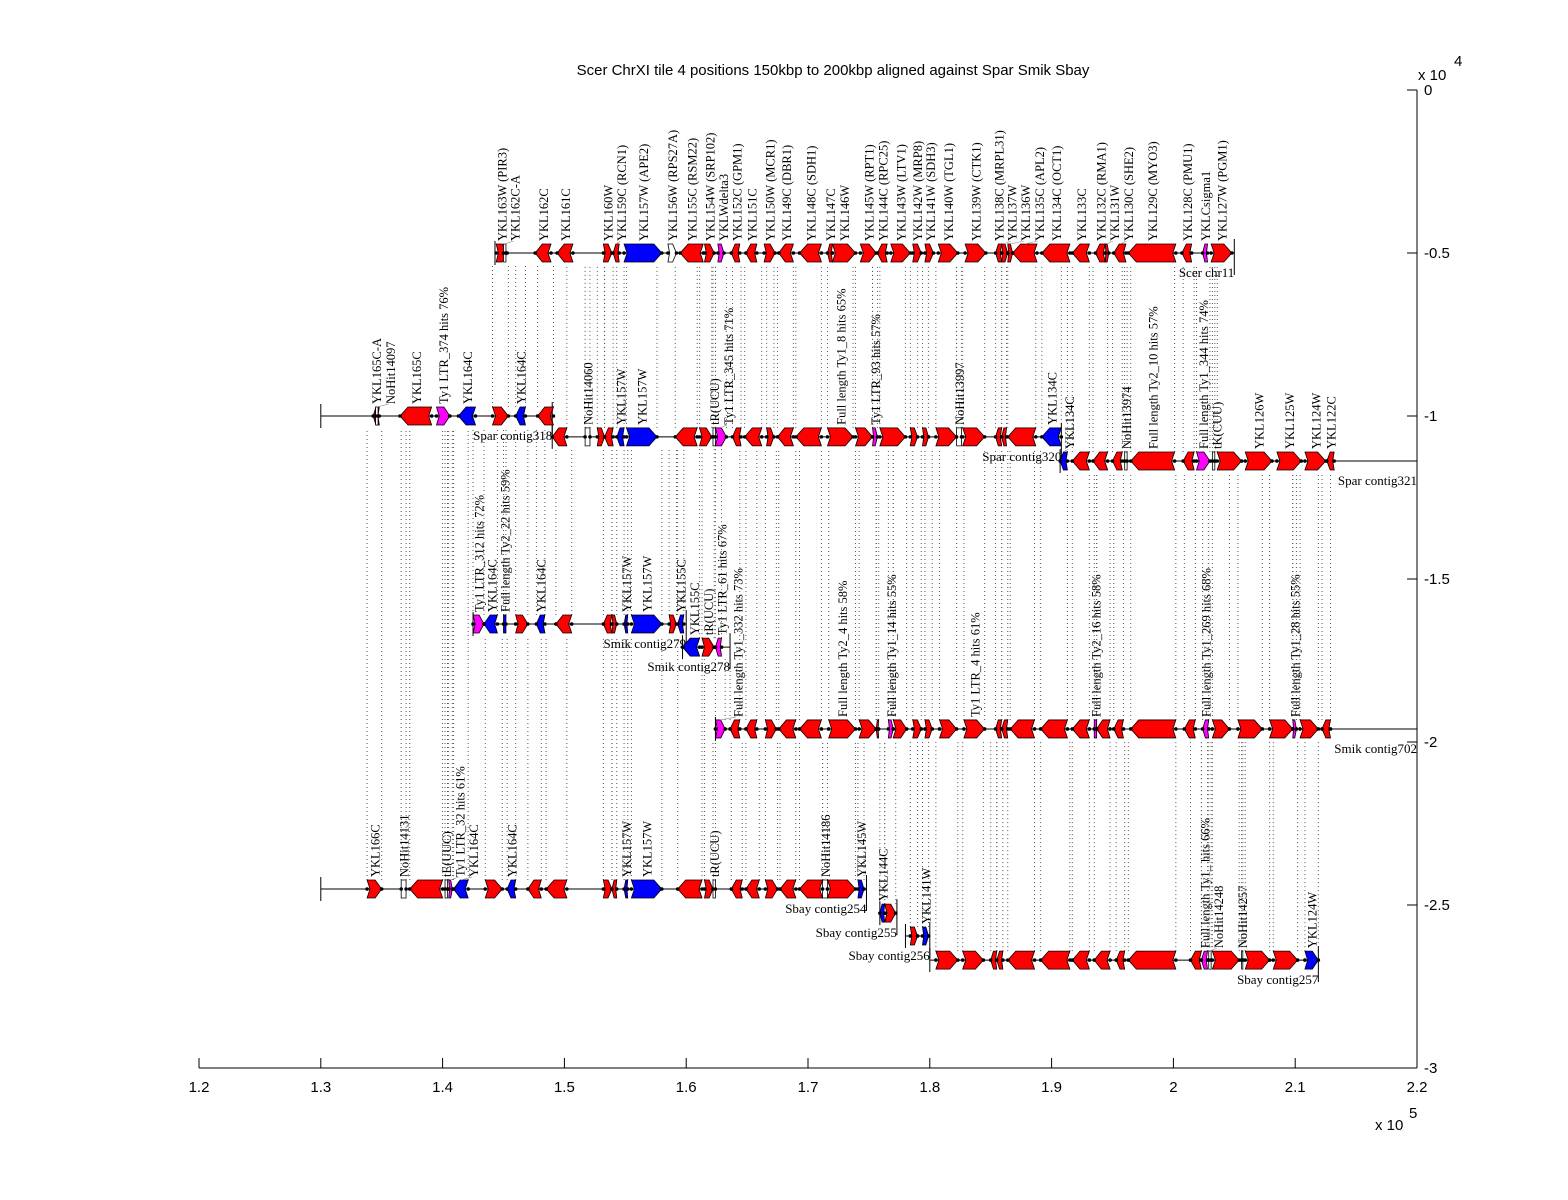 This screenshot has width=1568, height=1200. I want to click on gene-label: YKL139W (CTK1), so click(976, 191).